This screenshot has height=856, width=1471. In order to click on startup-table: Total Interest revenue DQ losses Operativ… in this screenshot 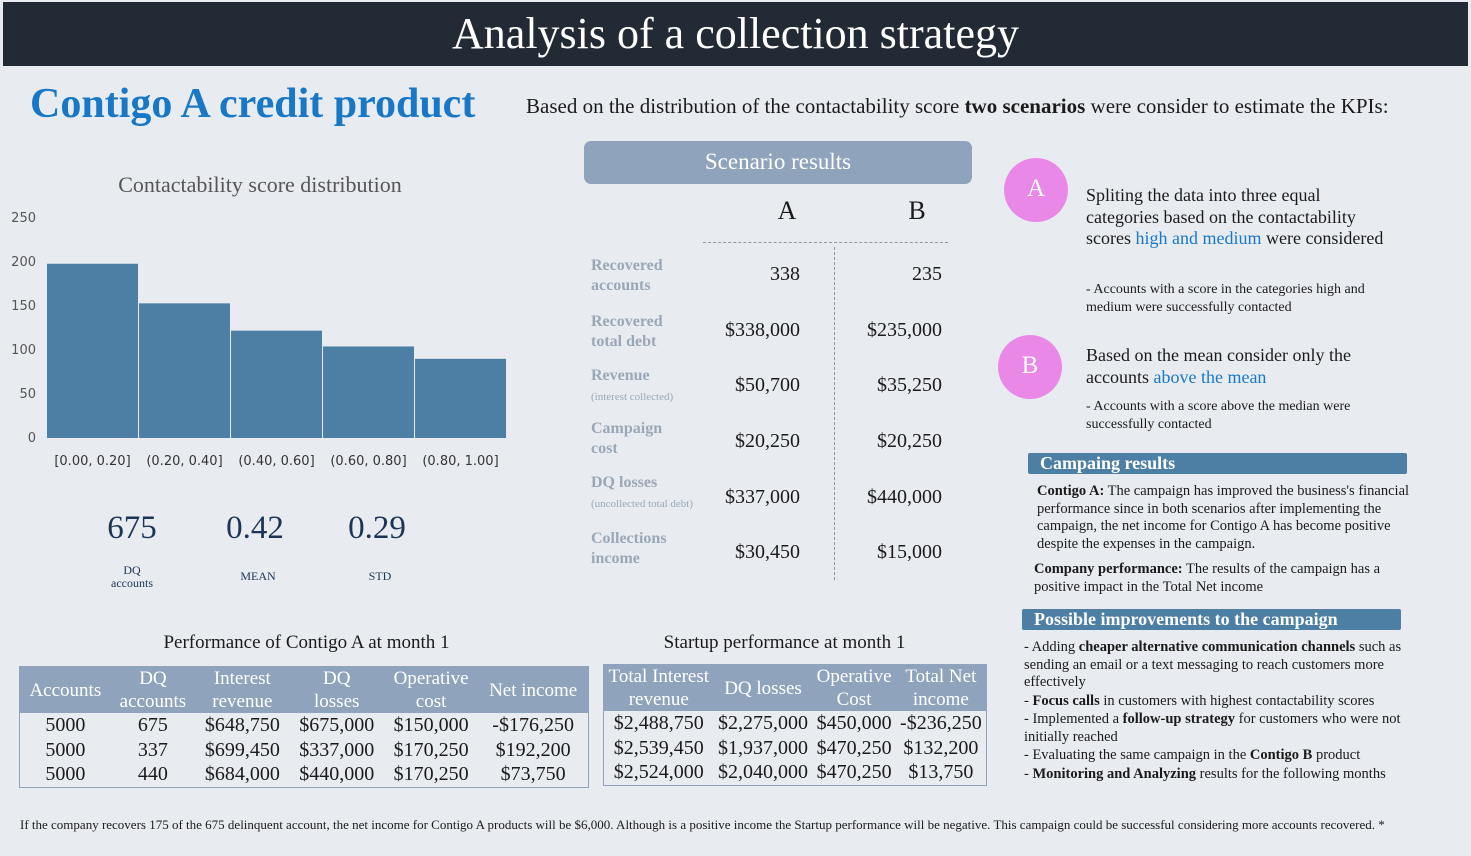, I will do `click(795, 725)`.